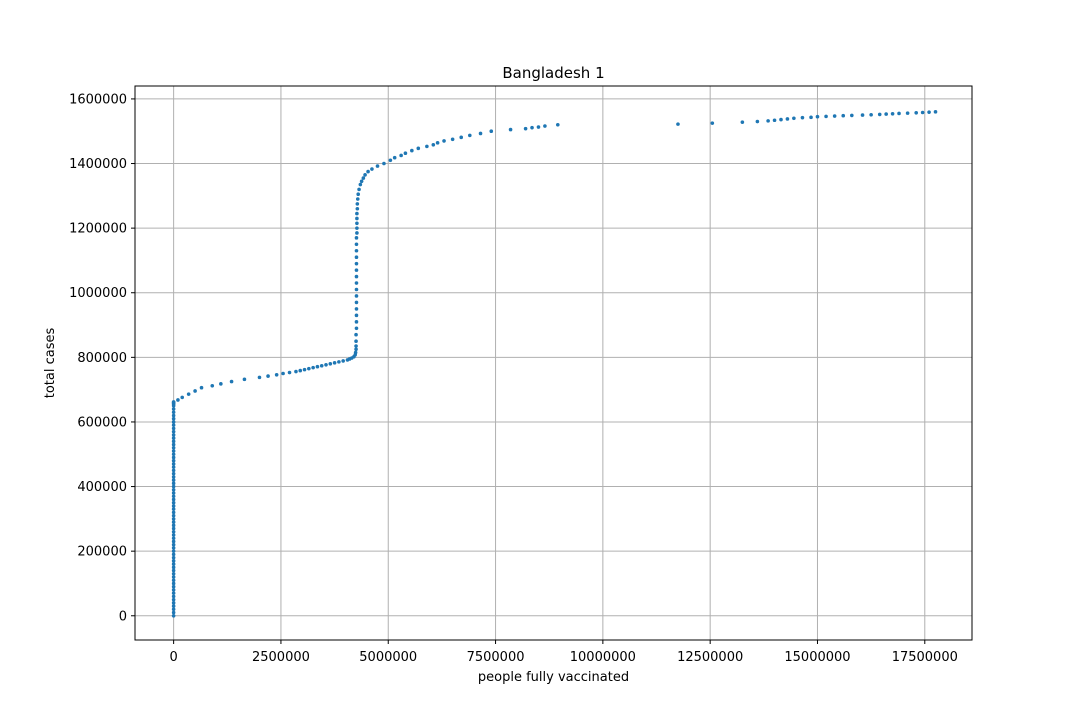 The image size is (1080, 720). Describe the element at coordinates (98, 99) in the screenshot. I see `y-tick-label: 1600000` at that location.